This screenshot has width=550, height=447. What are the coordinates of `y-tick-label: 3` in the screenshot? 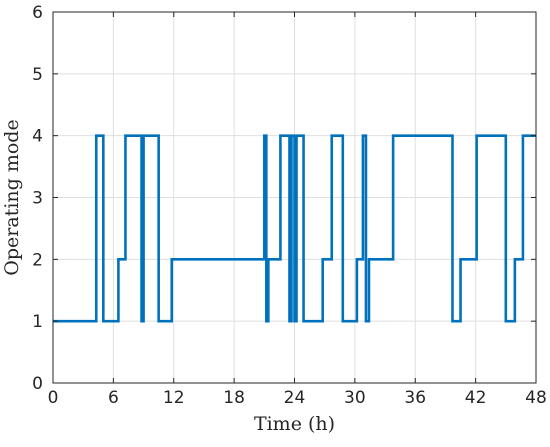 It's located at (37, 199).